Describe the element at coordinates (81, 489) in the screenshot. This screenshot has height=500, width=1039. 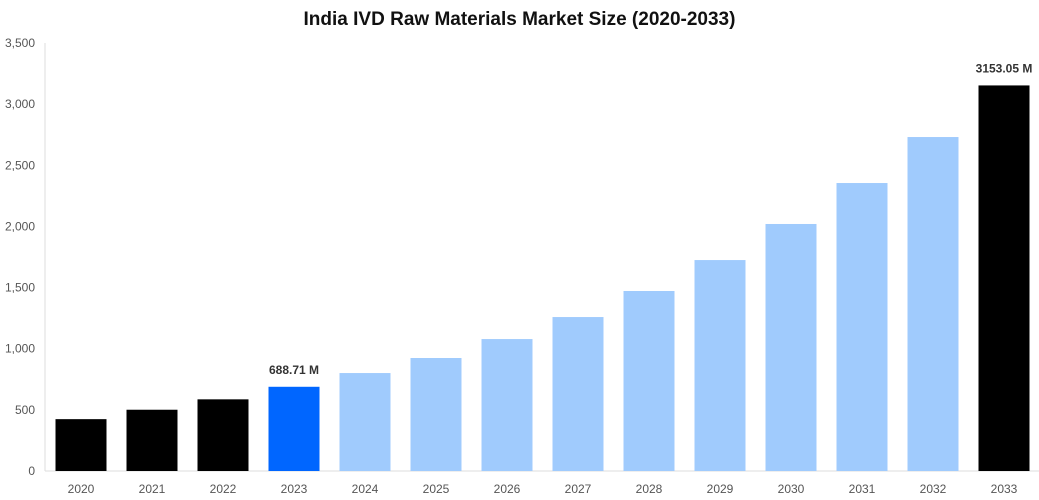
I see `x-tick-label: 2020` at that location.